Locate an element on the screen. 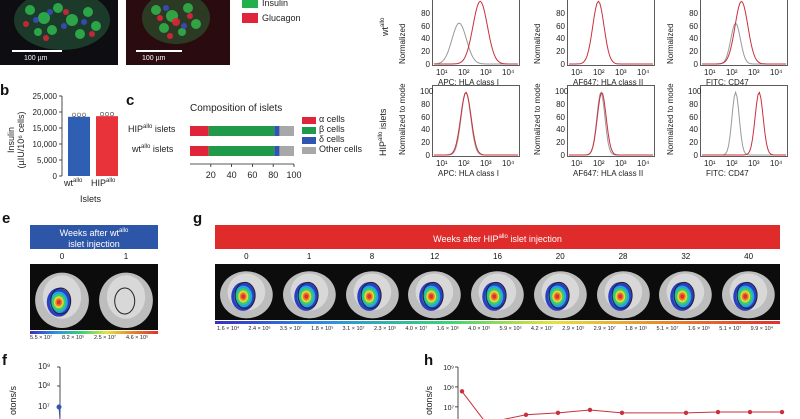 The height and width of the screenshot is (419, 800). hip-week-label: 0 is located at coordinates (246, 256).